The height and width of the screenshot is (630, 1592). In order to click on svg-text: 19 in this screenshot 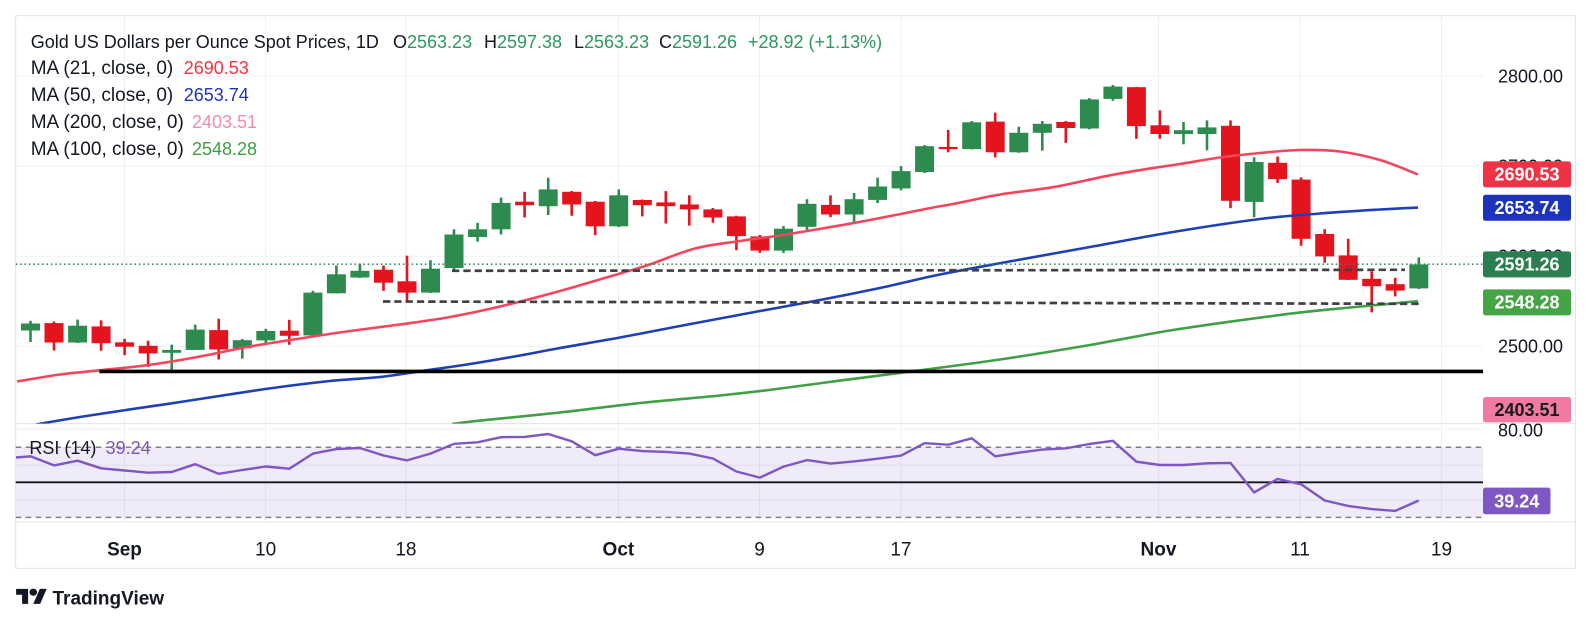, I will do `click(1441, 550)`.